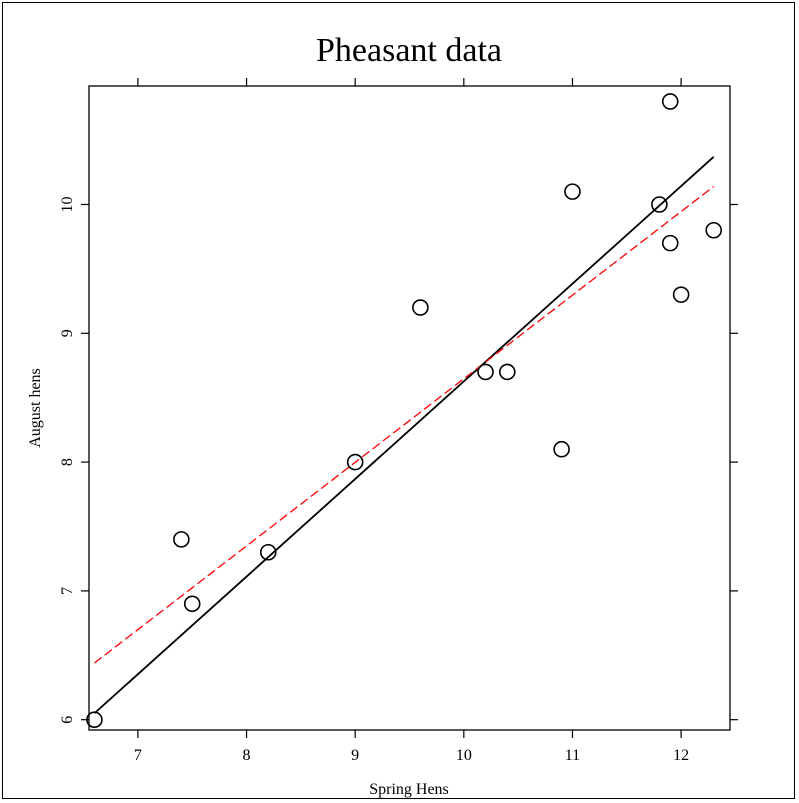 This screenshot has width=799, height=803. I want to click on y-tick-label: 6, so click(67, 720).